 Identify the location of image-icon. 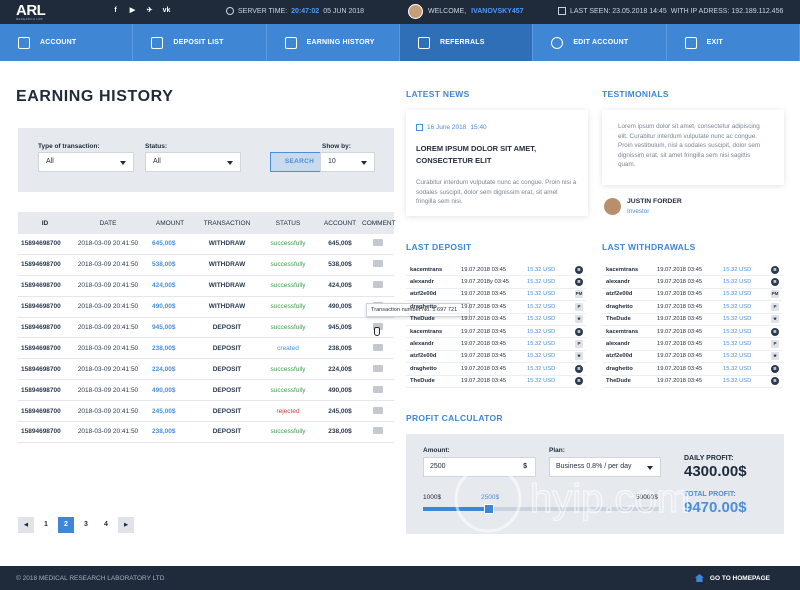
(157, 42).